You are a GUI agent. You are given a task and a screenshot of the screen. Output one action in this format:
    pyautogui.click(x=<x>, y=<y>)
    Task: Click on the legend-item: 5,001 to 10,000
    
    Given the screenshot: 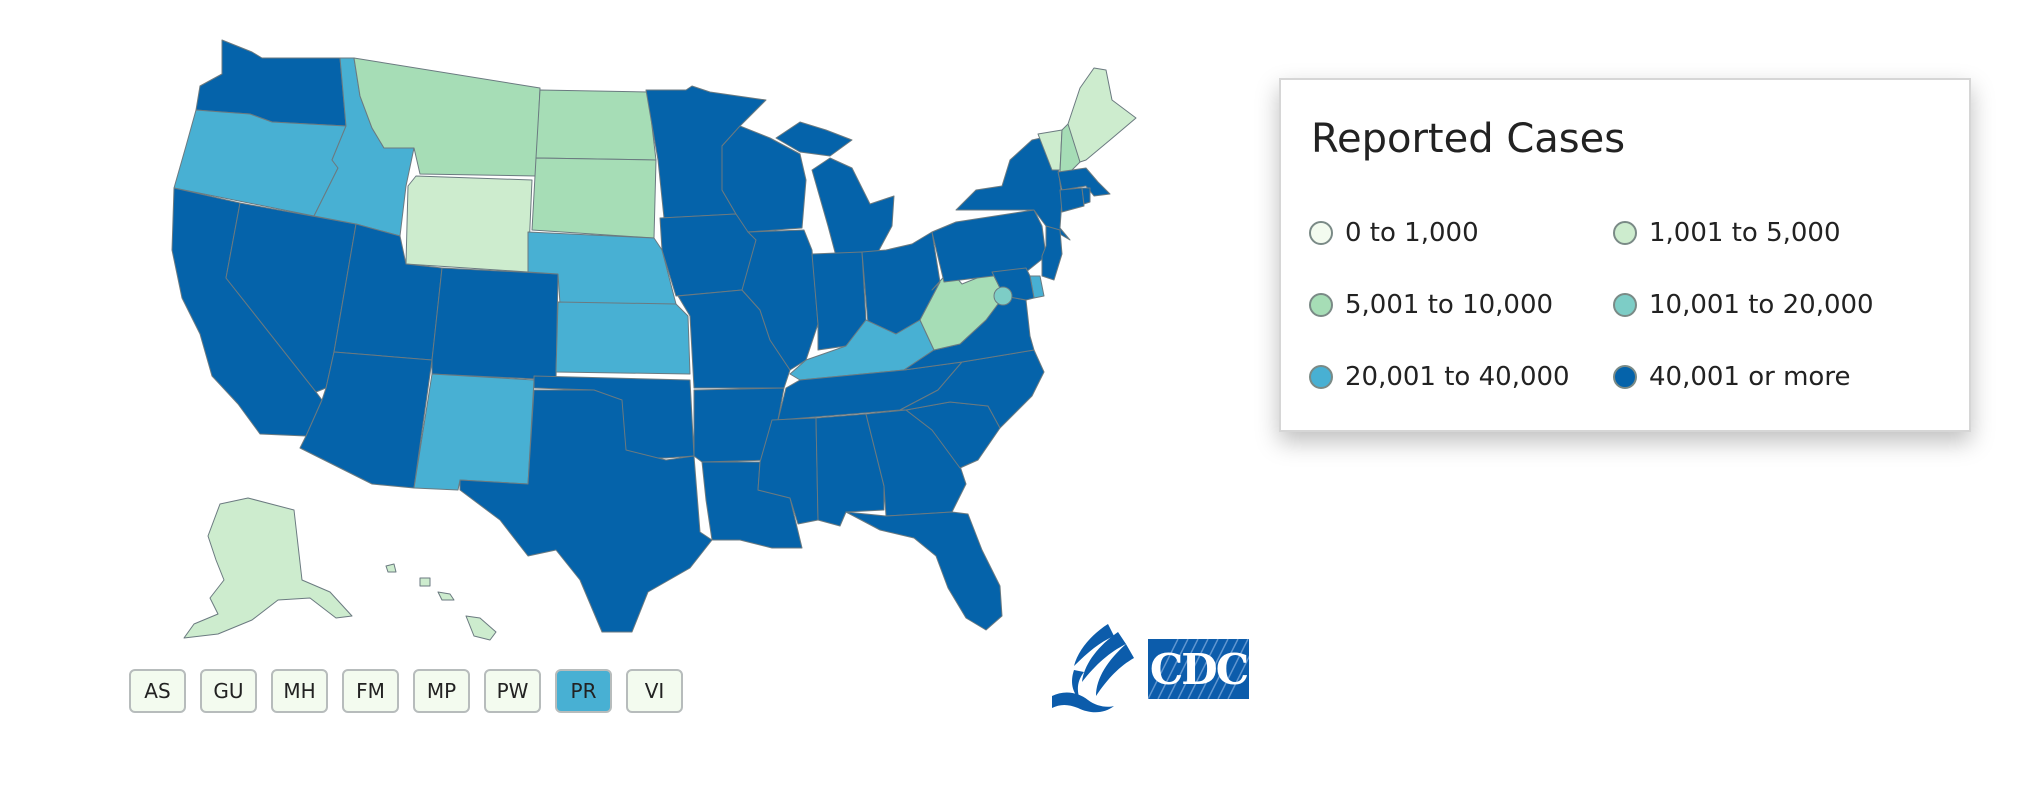 What is the action you would take?
    pyautogui.click(x=1461, y=305)
    